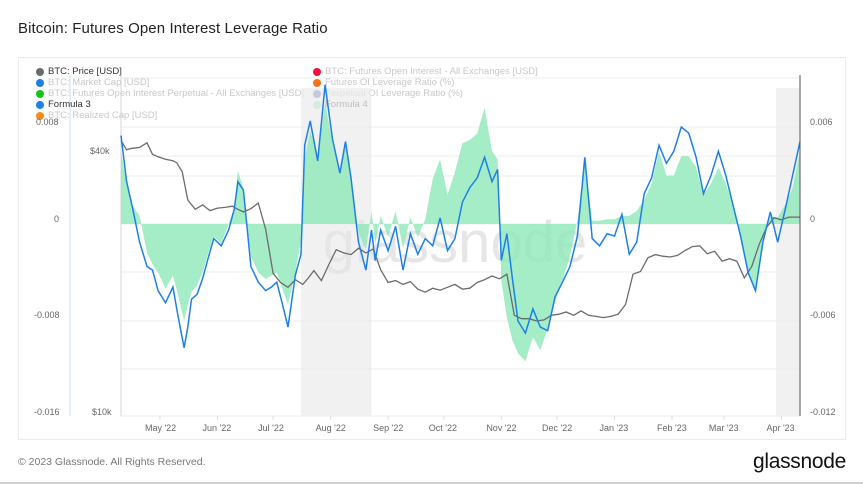 The image size is (863, 484). I want to click on right-axis-tick: -0.006, so click(823, 315).